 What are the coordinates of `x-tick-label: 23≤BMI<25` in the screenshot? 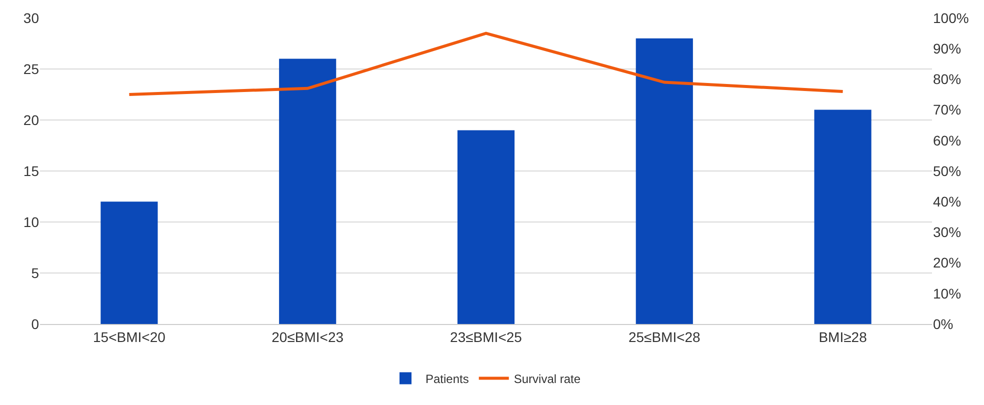 It's located at (486, 336).